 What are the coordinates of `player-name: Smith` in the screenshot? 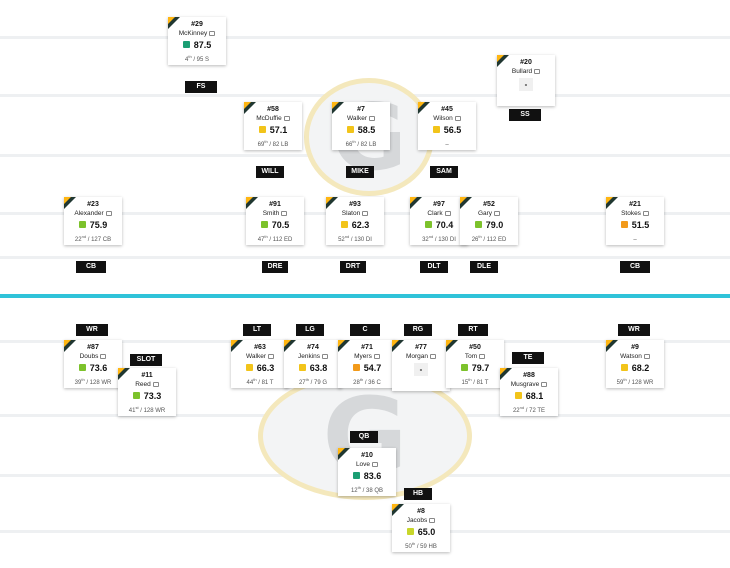 It's located at (275, 214).